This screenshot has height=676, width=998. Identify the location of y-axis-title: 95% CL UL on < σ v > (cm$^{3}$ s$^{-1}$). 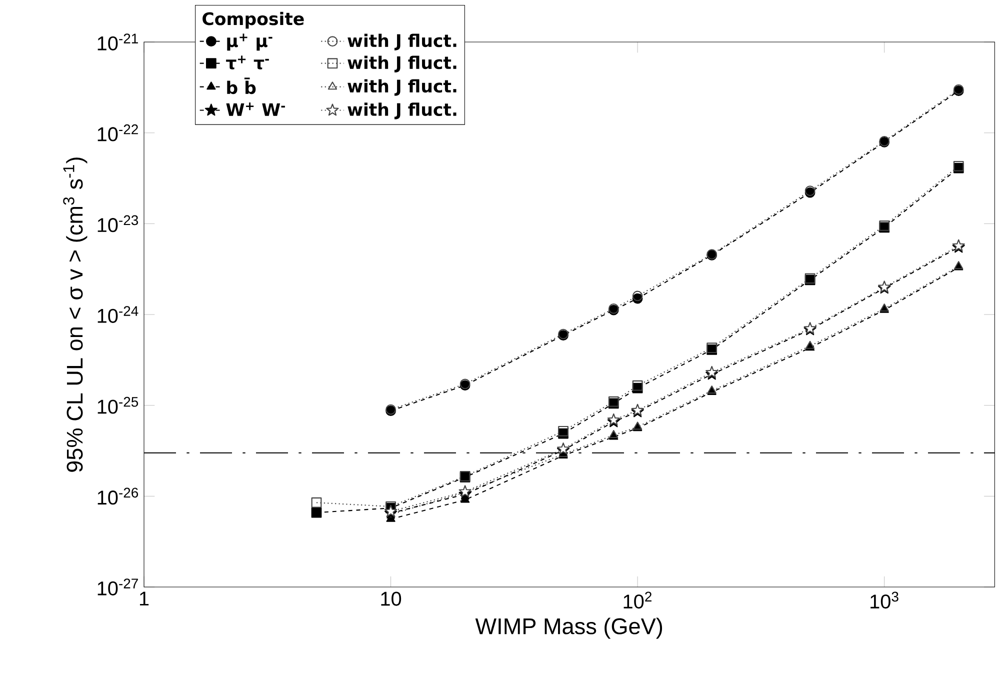
(75, 315).